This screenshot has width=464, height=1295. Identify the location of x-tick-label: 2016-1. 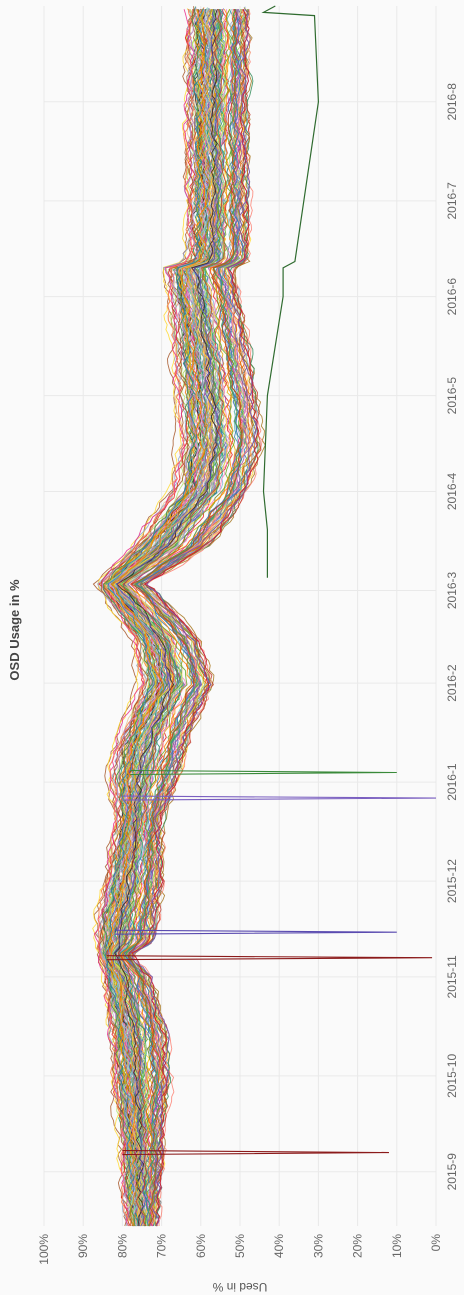
(452, 782).